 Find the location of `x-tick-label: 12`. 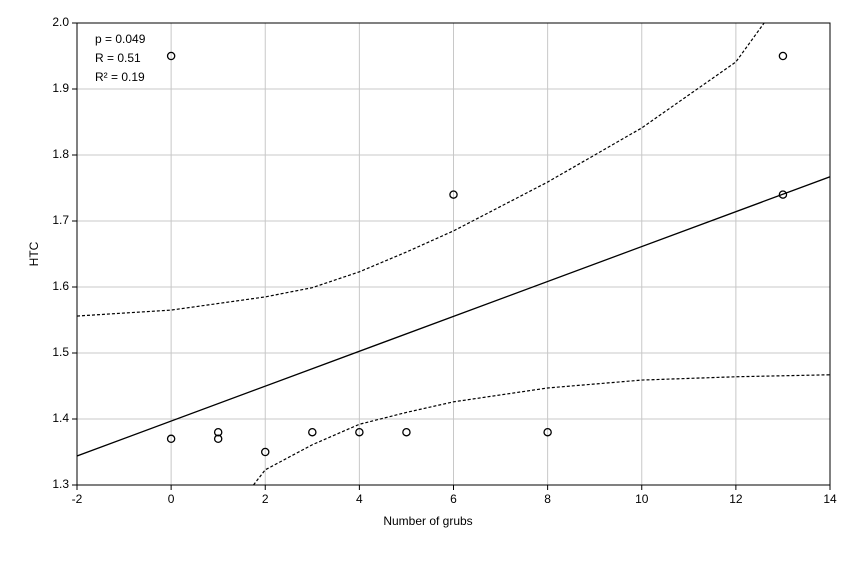

x-tick-label: 12 is located at coordinates (736, 499).